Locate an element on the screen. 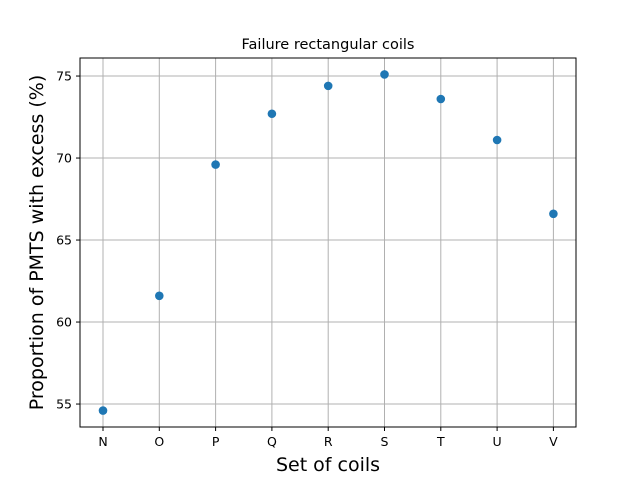 This screenshot has height=480, width=640. y-tick-label: 70 is located at coordinates (64, 158).